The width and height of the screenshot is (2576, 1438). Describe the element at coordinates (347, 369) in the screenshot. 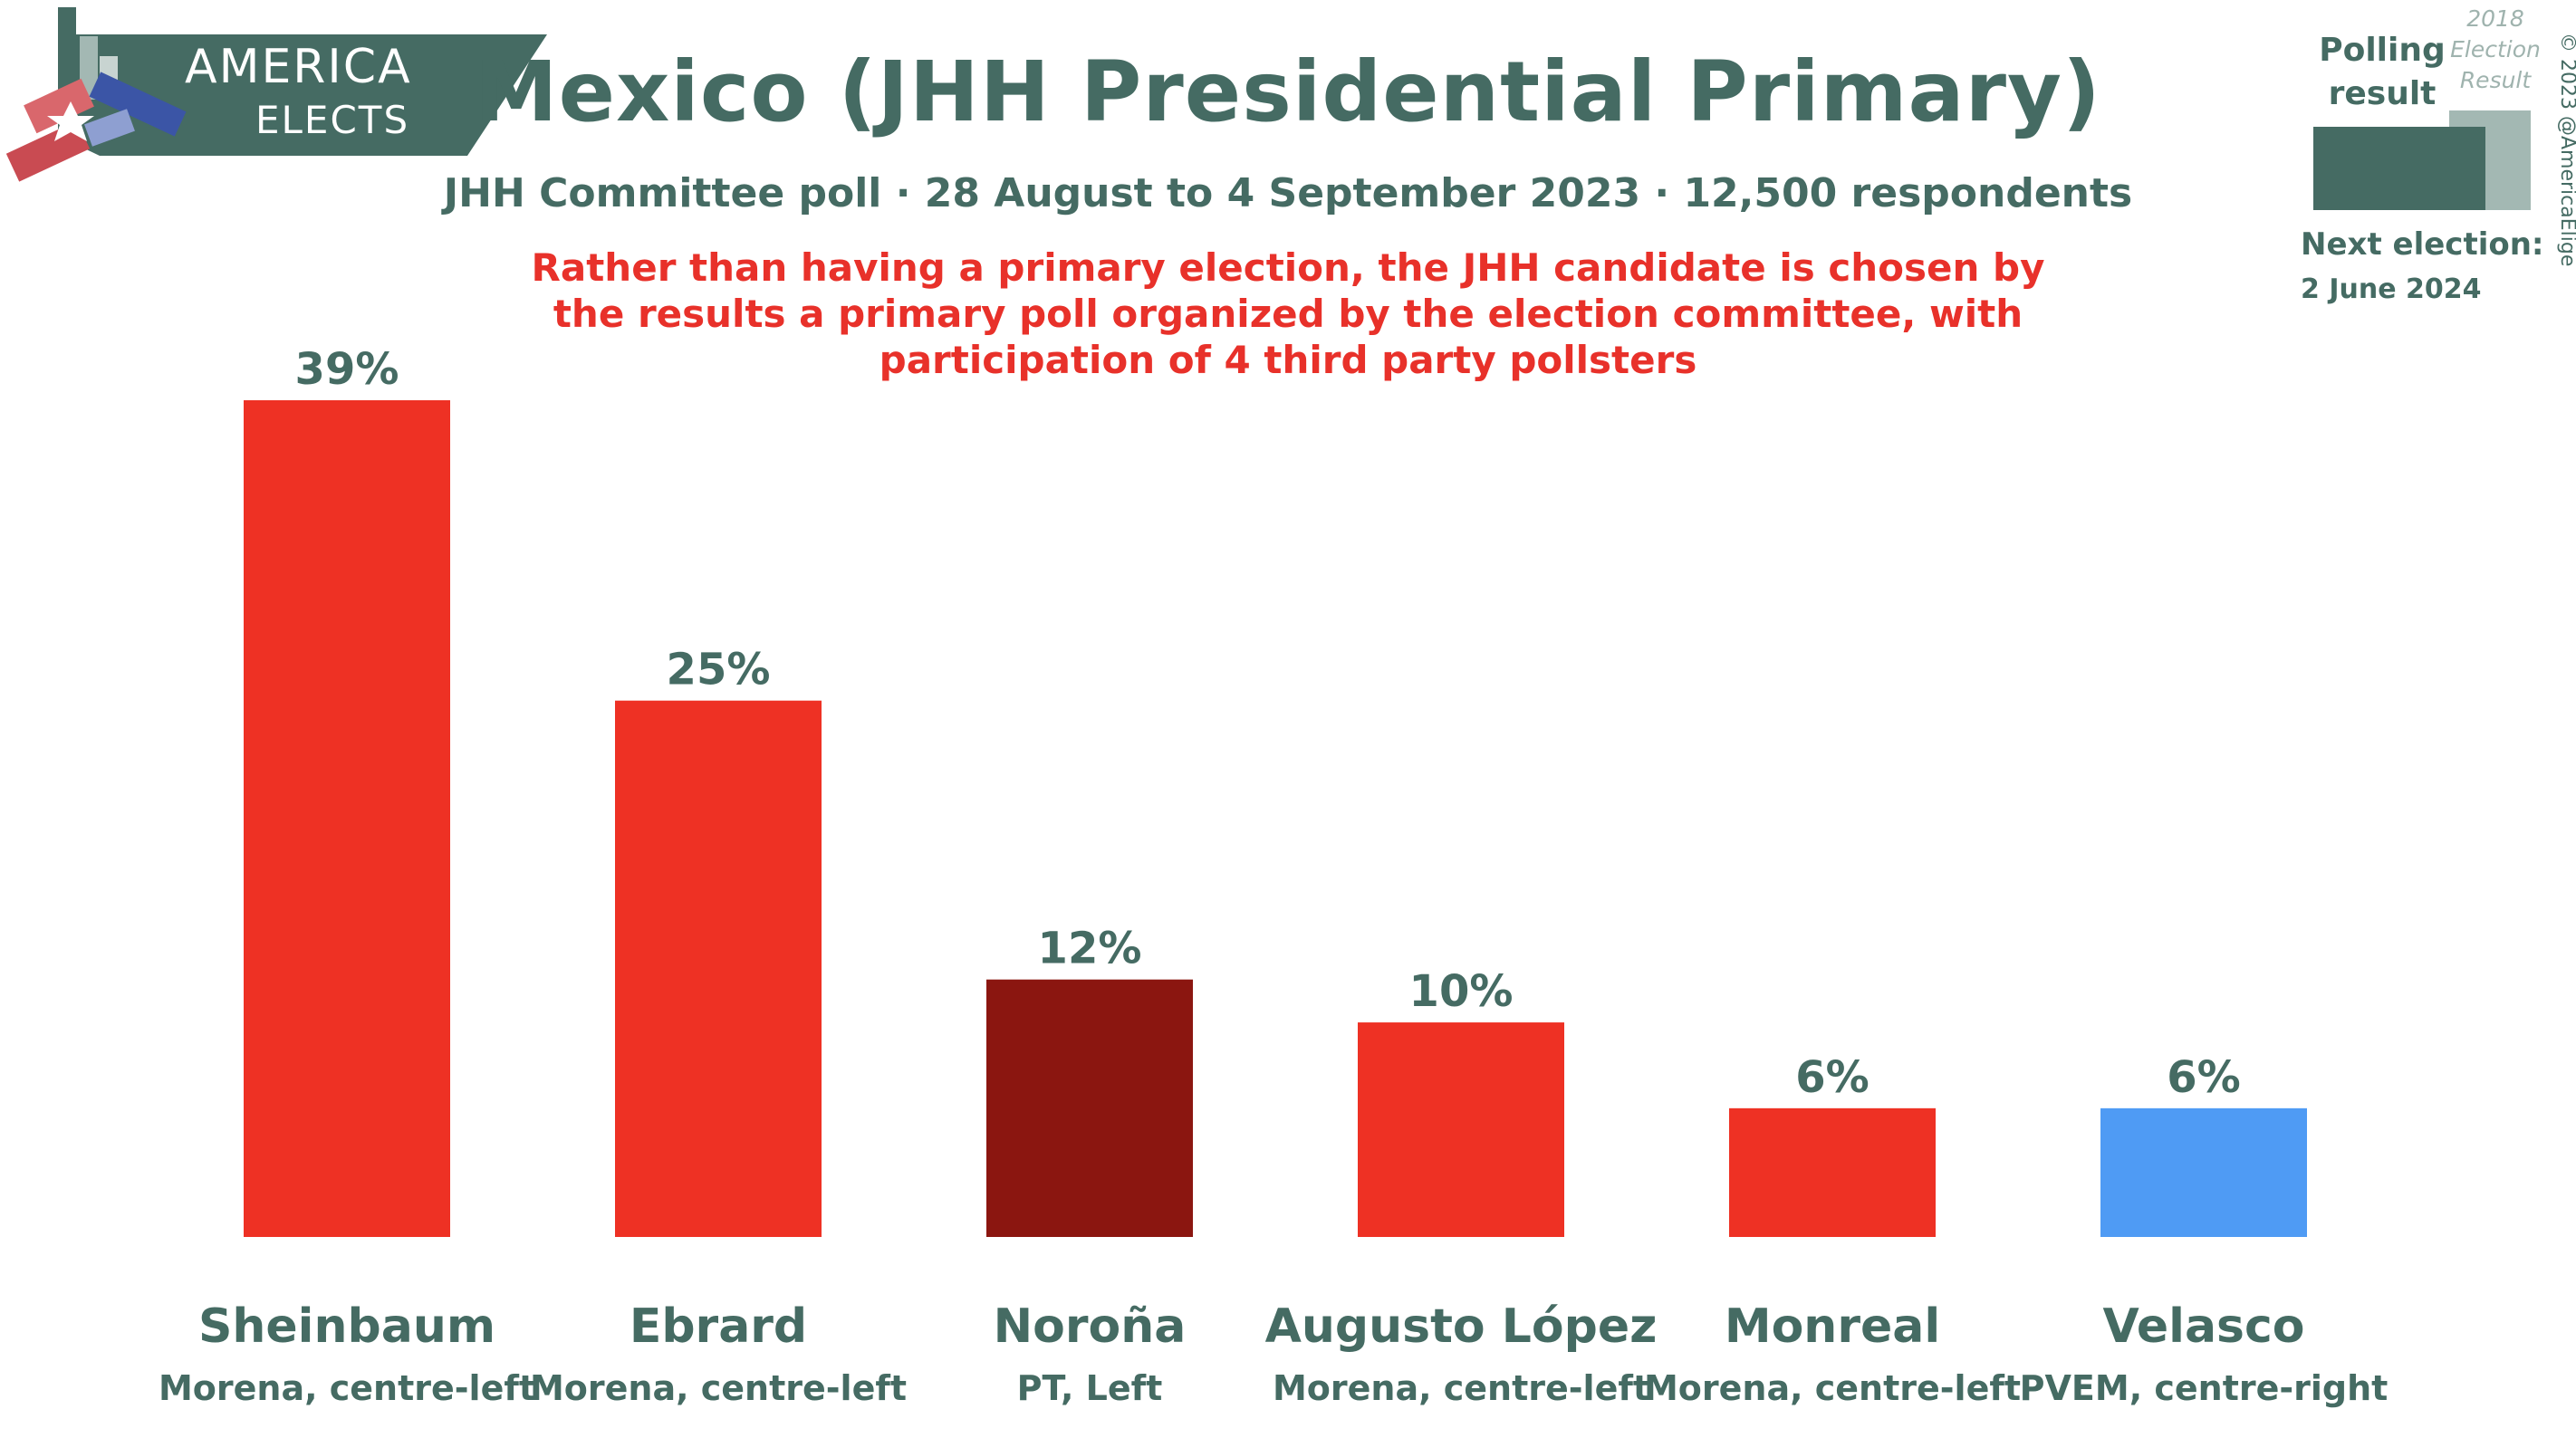

I see `value-label-sheinbaum: 39%` at that location.